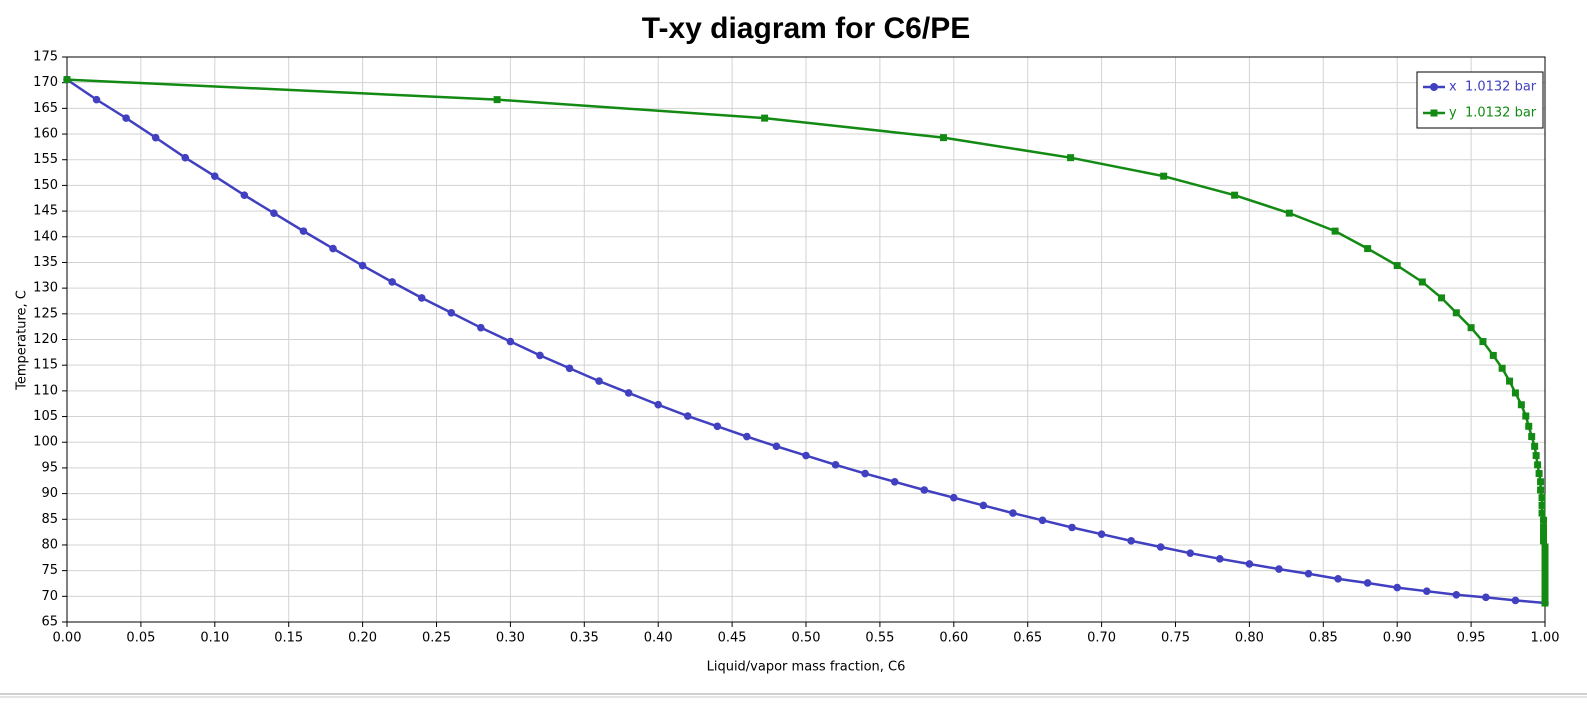 Image resolution: width=1587 pixels, height=709 pixels. Describe the element at coordinates (49, 622) in the screenshot. I see `y-tick-label: 65` at that location.